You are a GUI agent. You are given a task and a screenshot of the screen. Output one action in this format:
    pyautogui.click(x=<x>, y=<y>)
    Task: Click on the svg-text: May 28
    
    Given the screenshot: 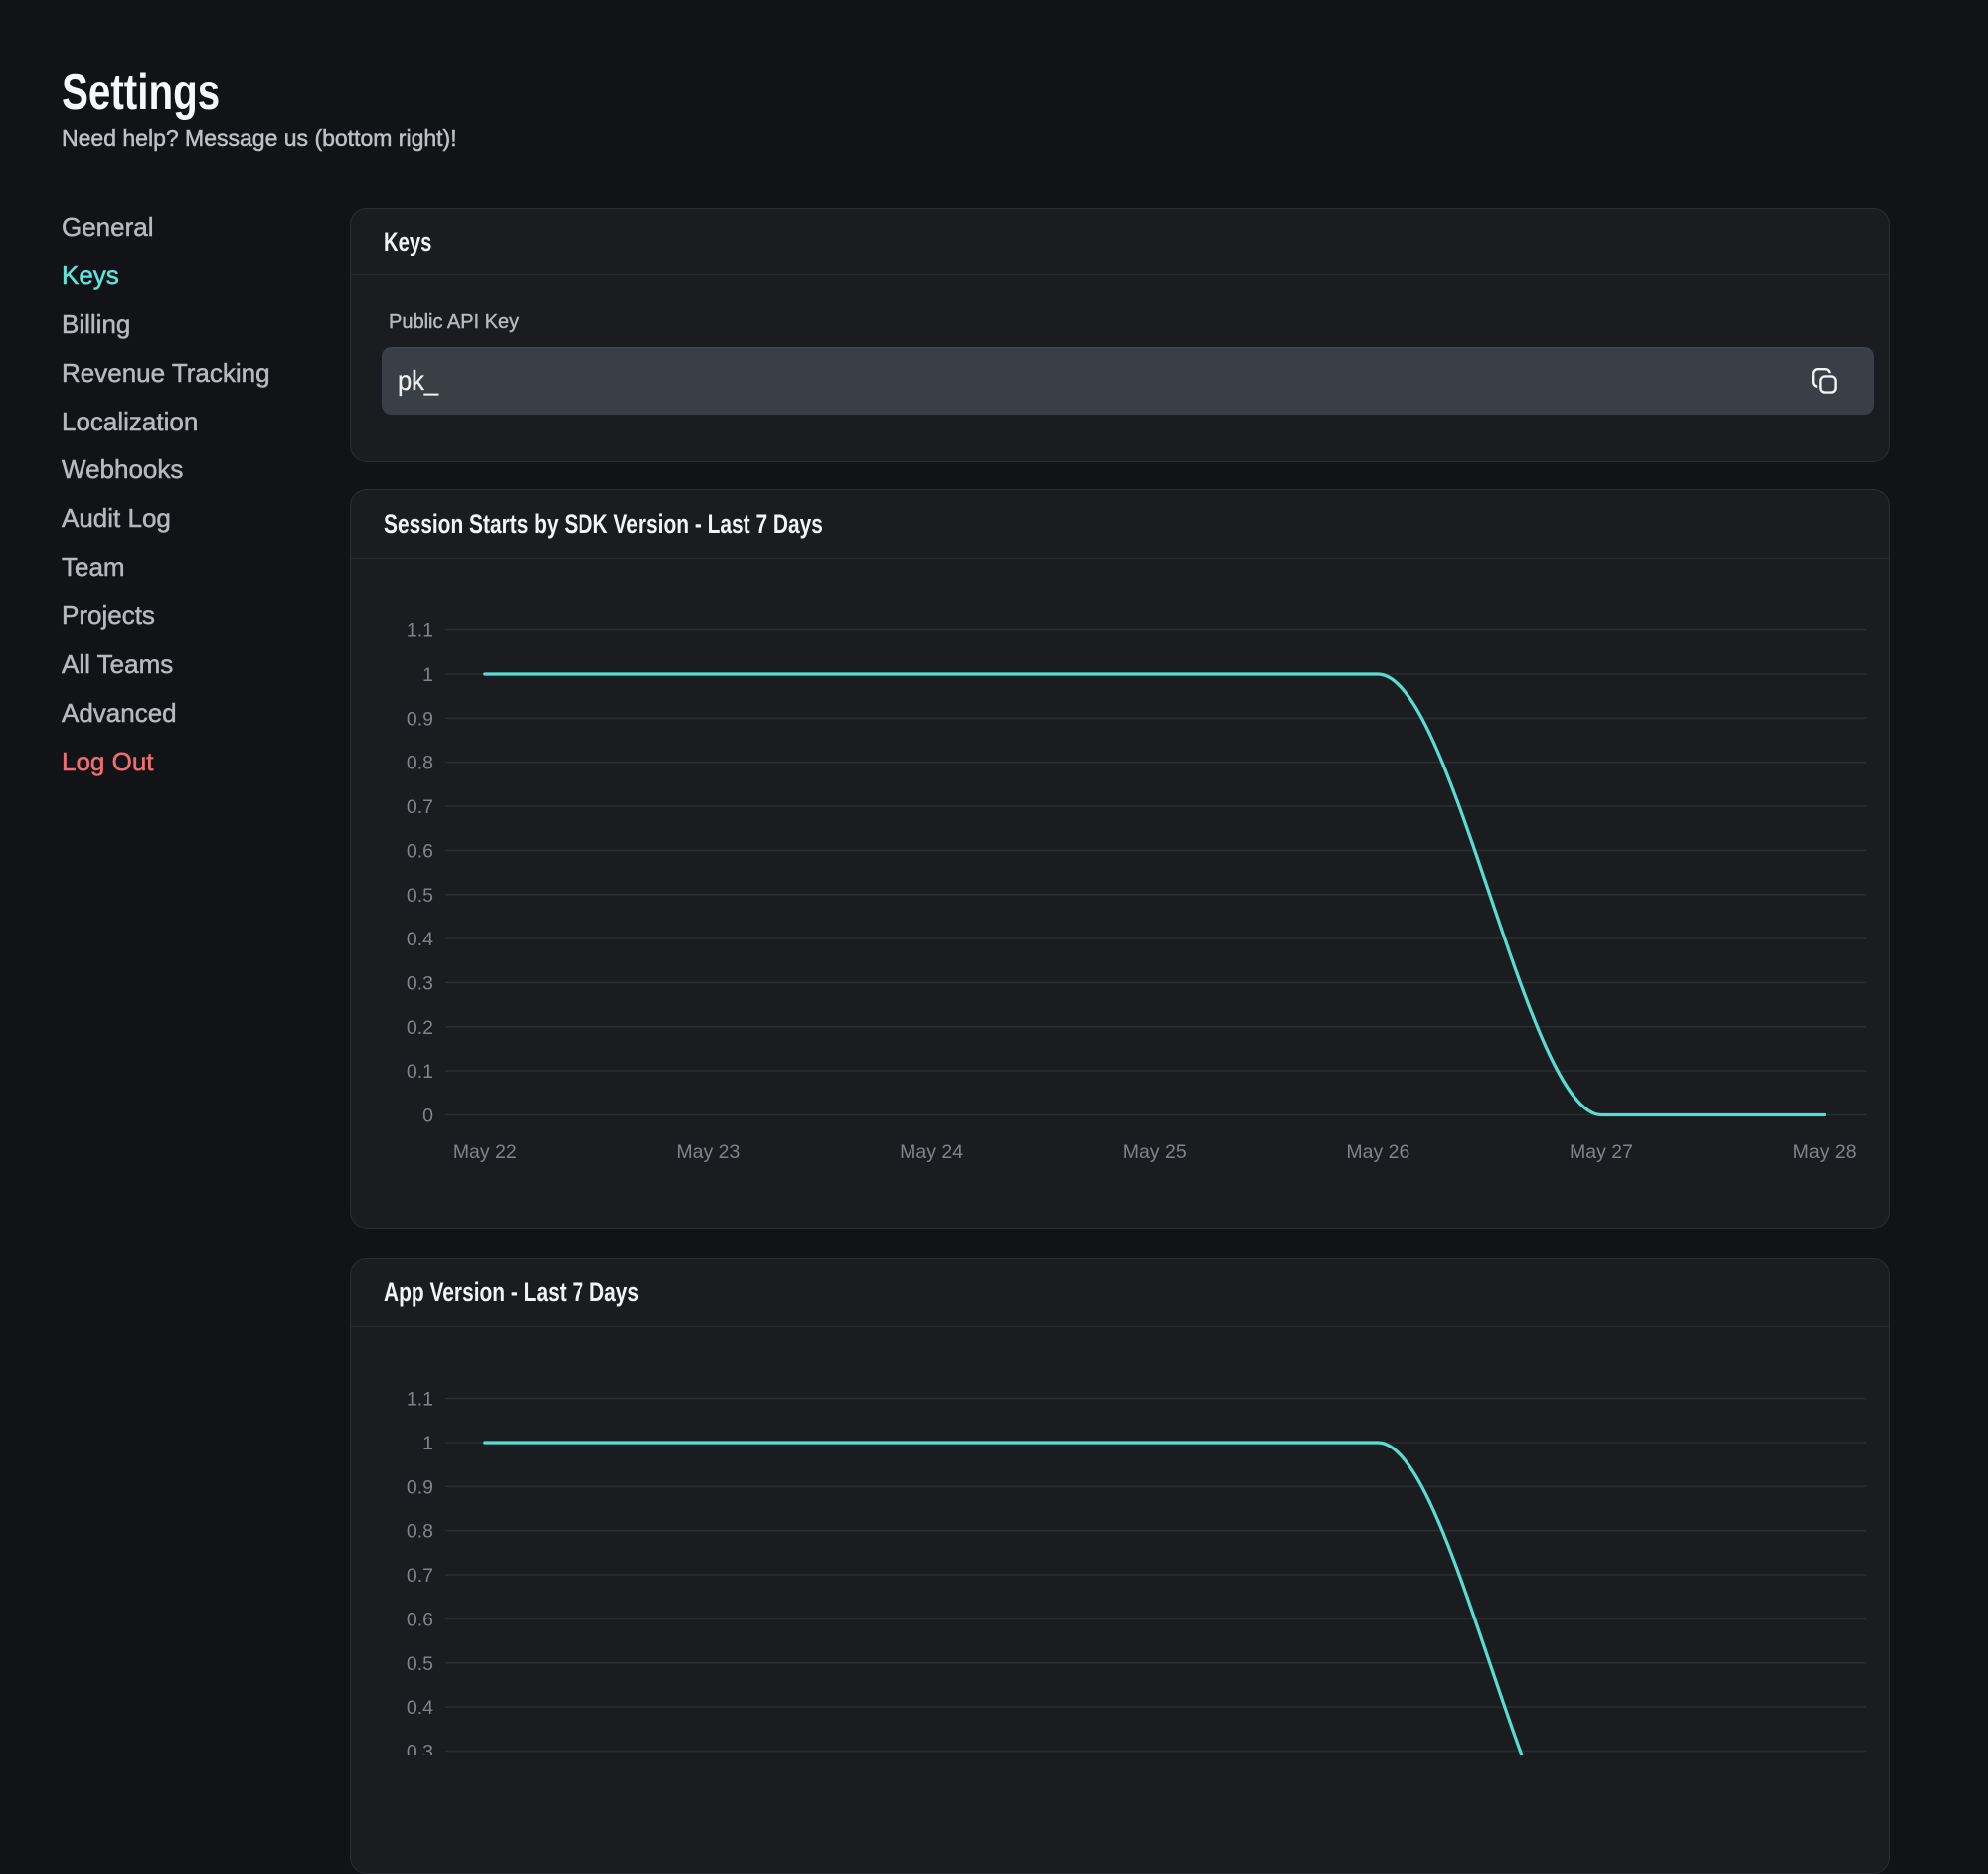 What is the action you would take?
    pyautogui.click(x=1825, y=1152)
    